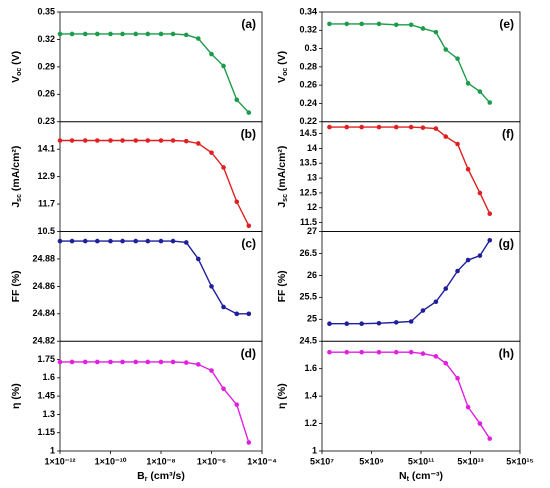  I want to click on y-tick-label: 24.82, so click(43, 341).